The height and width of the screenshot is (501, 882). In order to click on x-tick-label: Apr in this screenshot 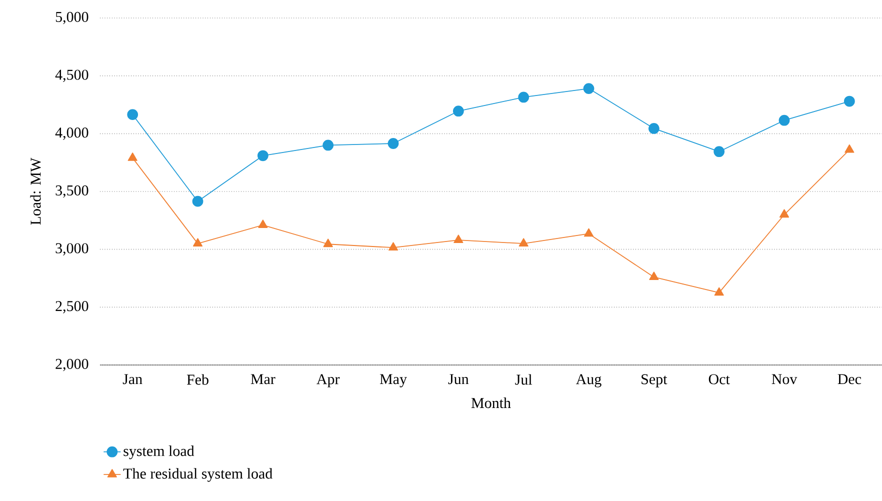, I will do `click(328, 381)`.